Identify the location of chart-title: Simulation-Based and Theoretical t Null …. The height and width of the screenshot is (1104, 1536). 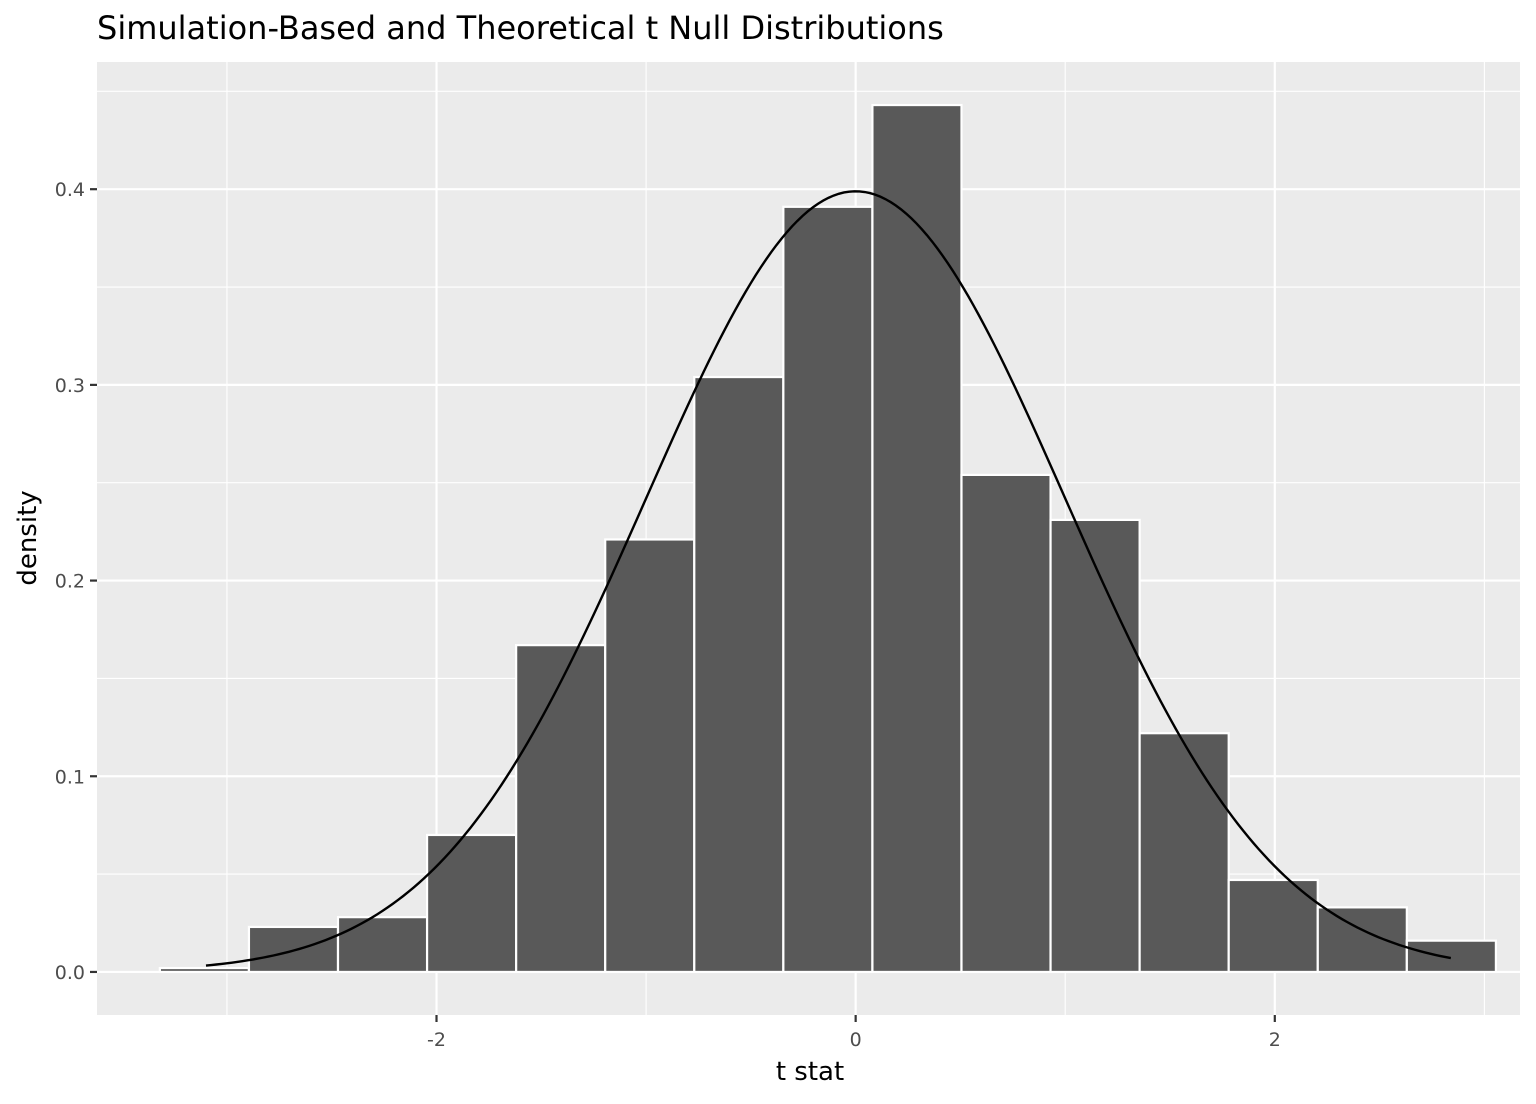
(520, 28).